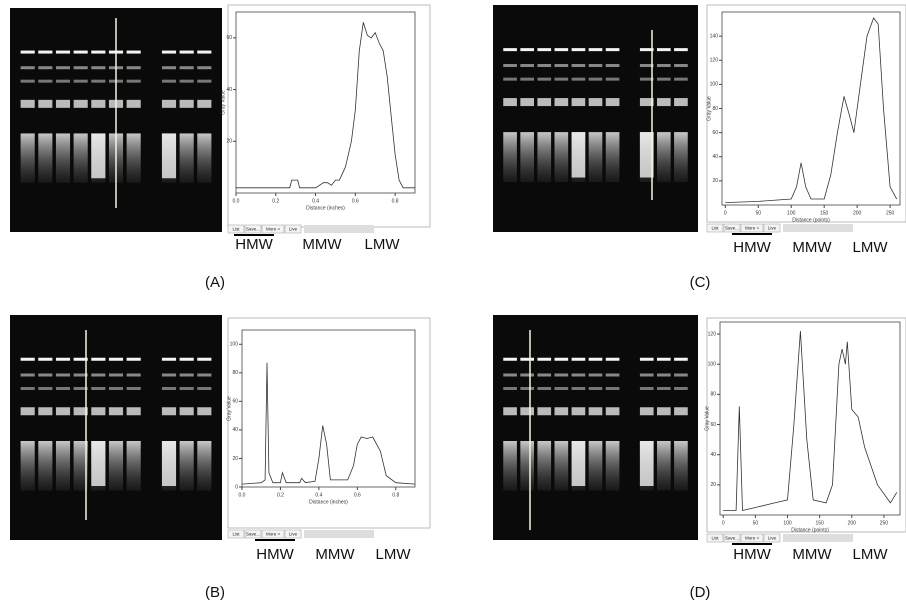  Describe the element at coordinates (395, 201) in the screenshot. I see `x-tick-label: 0.8` at that location.